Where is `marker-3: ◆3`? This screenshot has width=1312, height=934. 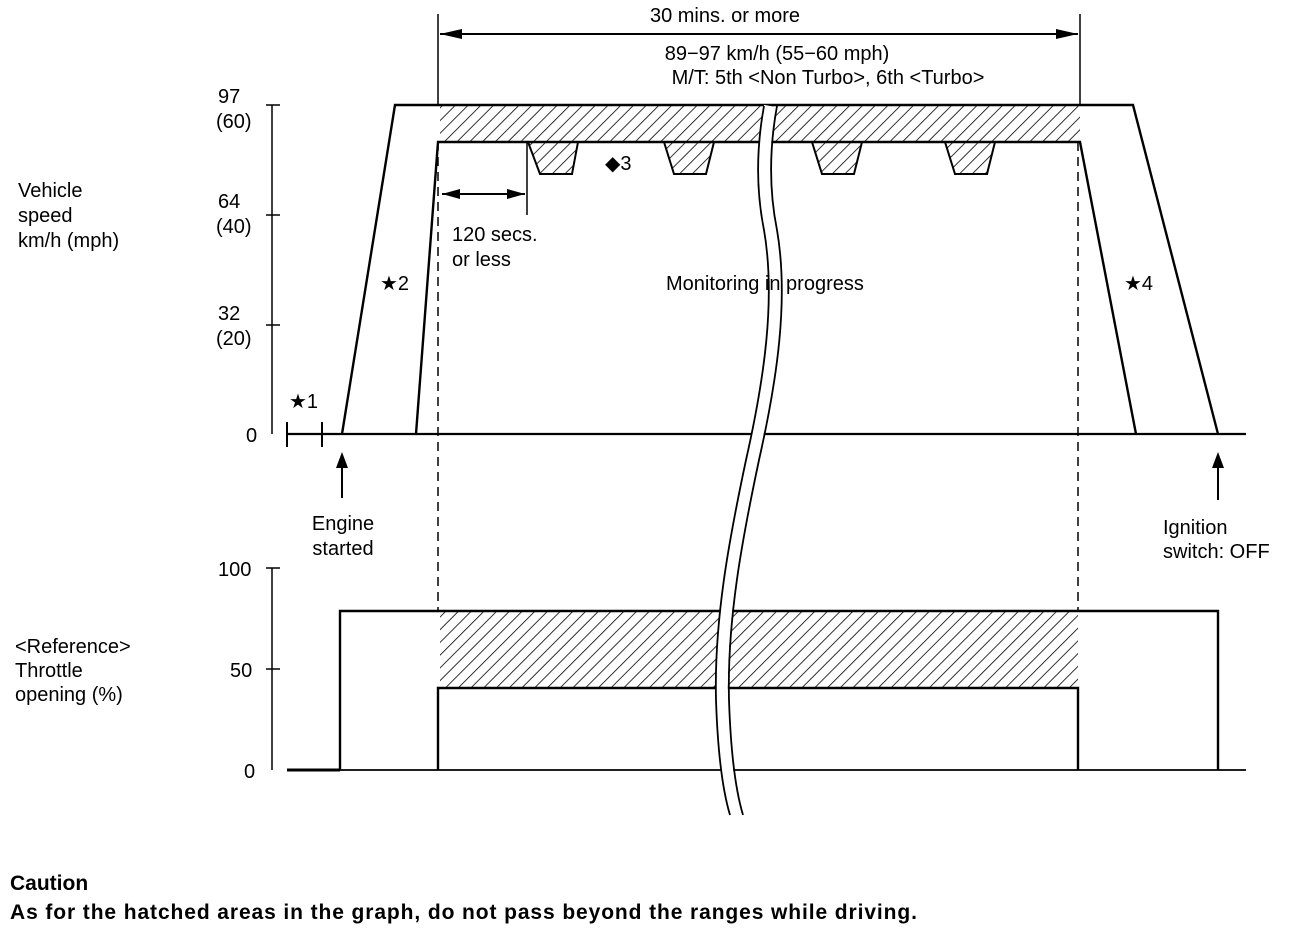 marker-3: ◆3 is located at coordinates (618, 164).